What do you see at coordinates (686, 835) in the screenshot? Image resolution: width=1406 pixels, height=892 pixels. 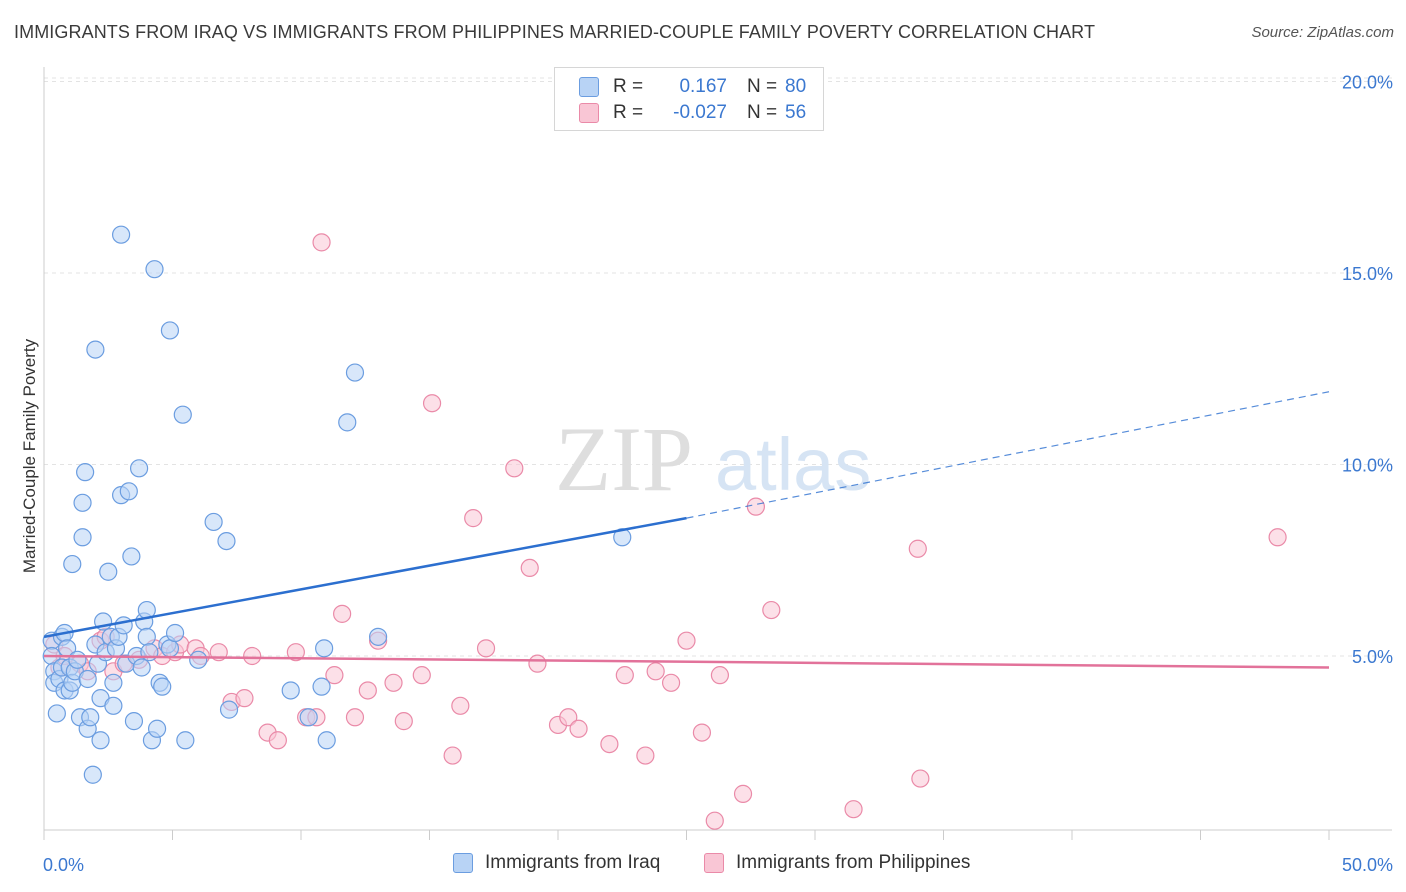 I see `x-ticks` at bounding box center [686, 835].